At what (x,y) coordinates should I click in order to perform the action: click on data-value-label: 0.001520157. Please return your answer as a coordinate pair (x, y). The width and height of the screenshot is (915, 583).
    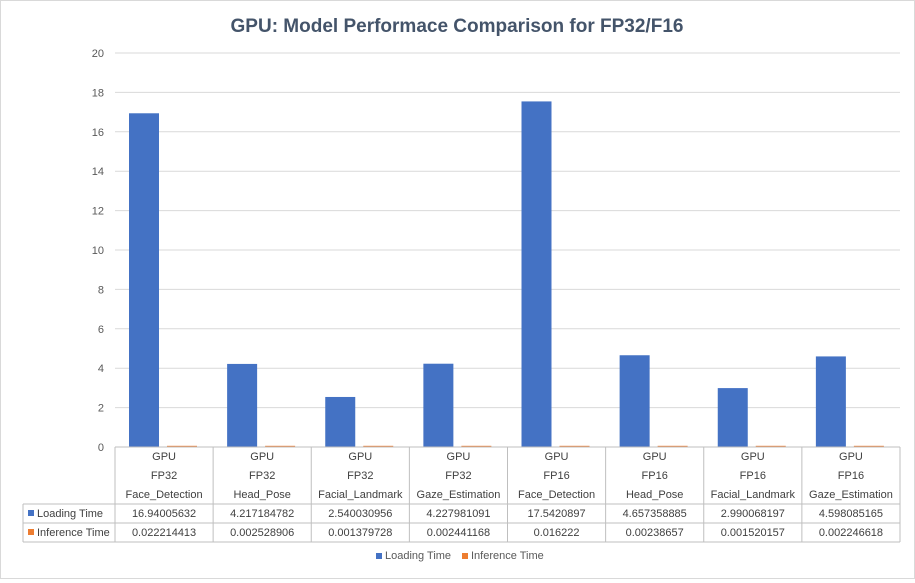
    Looking at the image, I should click on (753, 533).